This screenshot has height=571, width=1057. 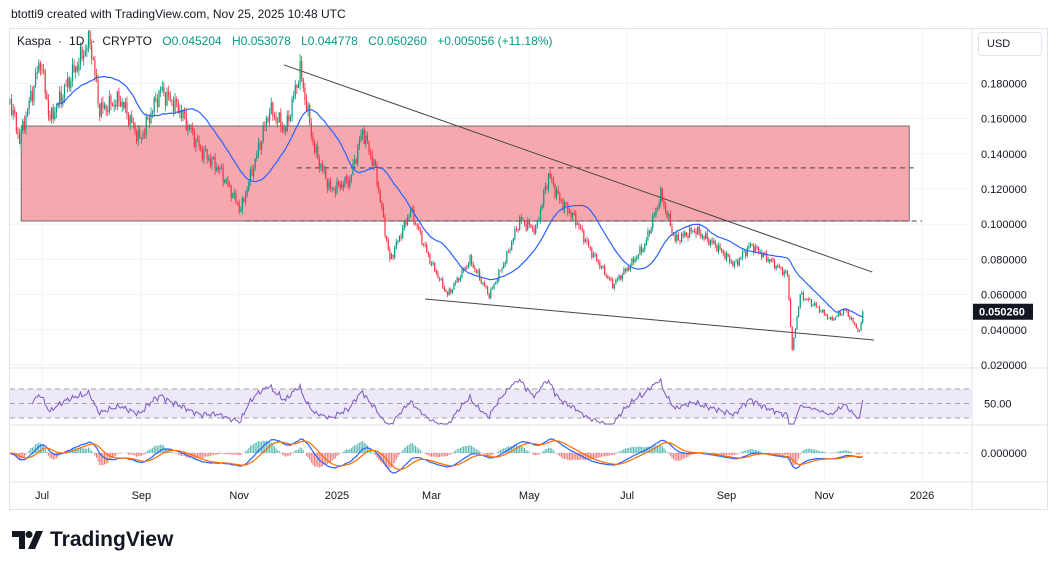 What do you see at coordinates (34, 41) in the screenshot?
I see `symbol-name: Kaspa` at bounding box center [34, 41].